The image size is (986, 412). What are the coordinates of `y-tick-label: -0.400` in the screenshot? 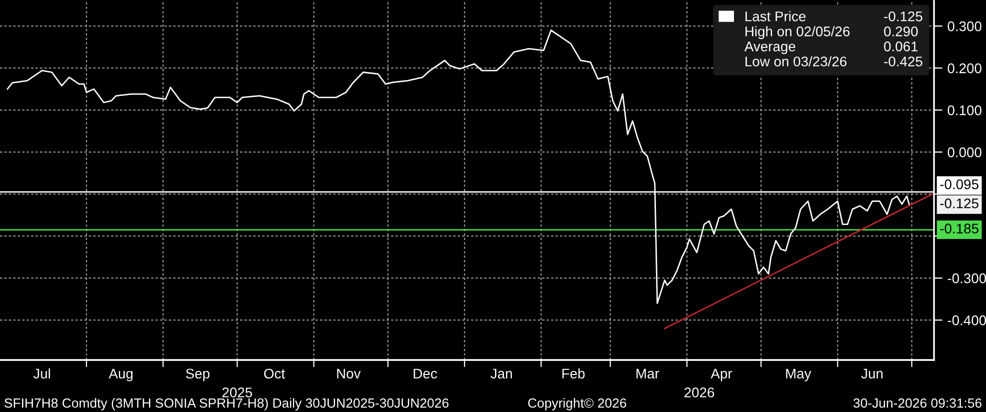 It's located at (967, 320).